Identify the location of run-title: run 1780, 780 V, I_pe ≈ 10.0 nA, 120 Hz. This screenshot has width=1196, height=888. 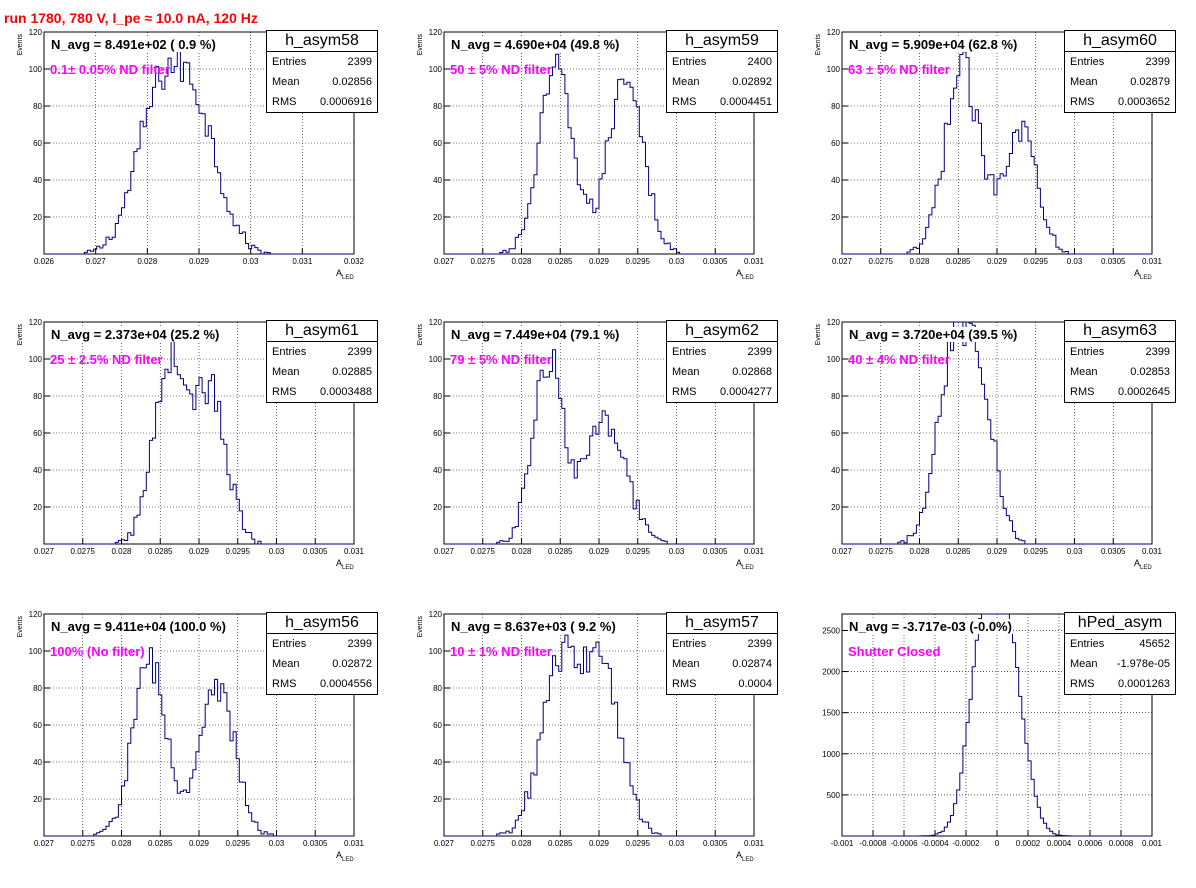
(131, 18).